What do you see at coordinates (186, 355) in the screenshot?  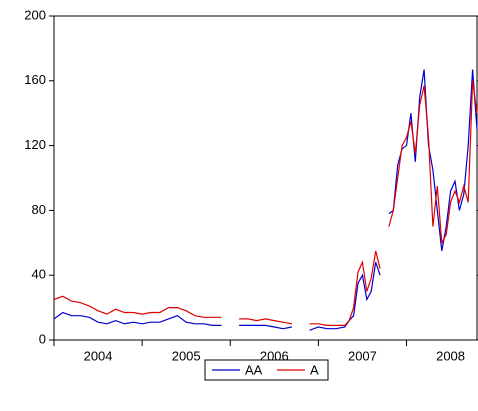 I see `x-tick-label: 2005` at bounding box center [186, 355].